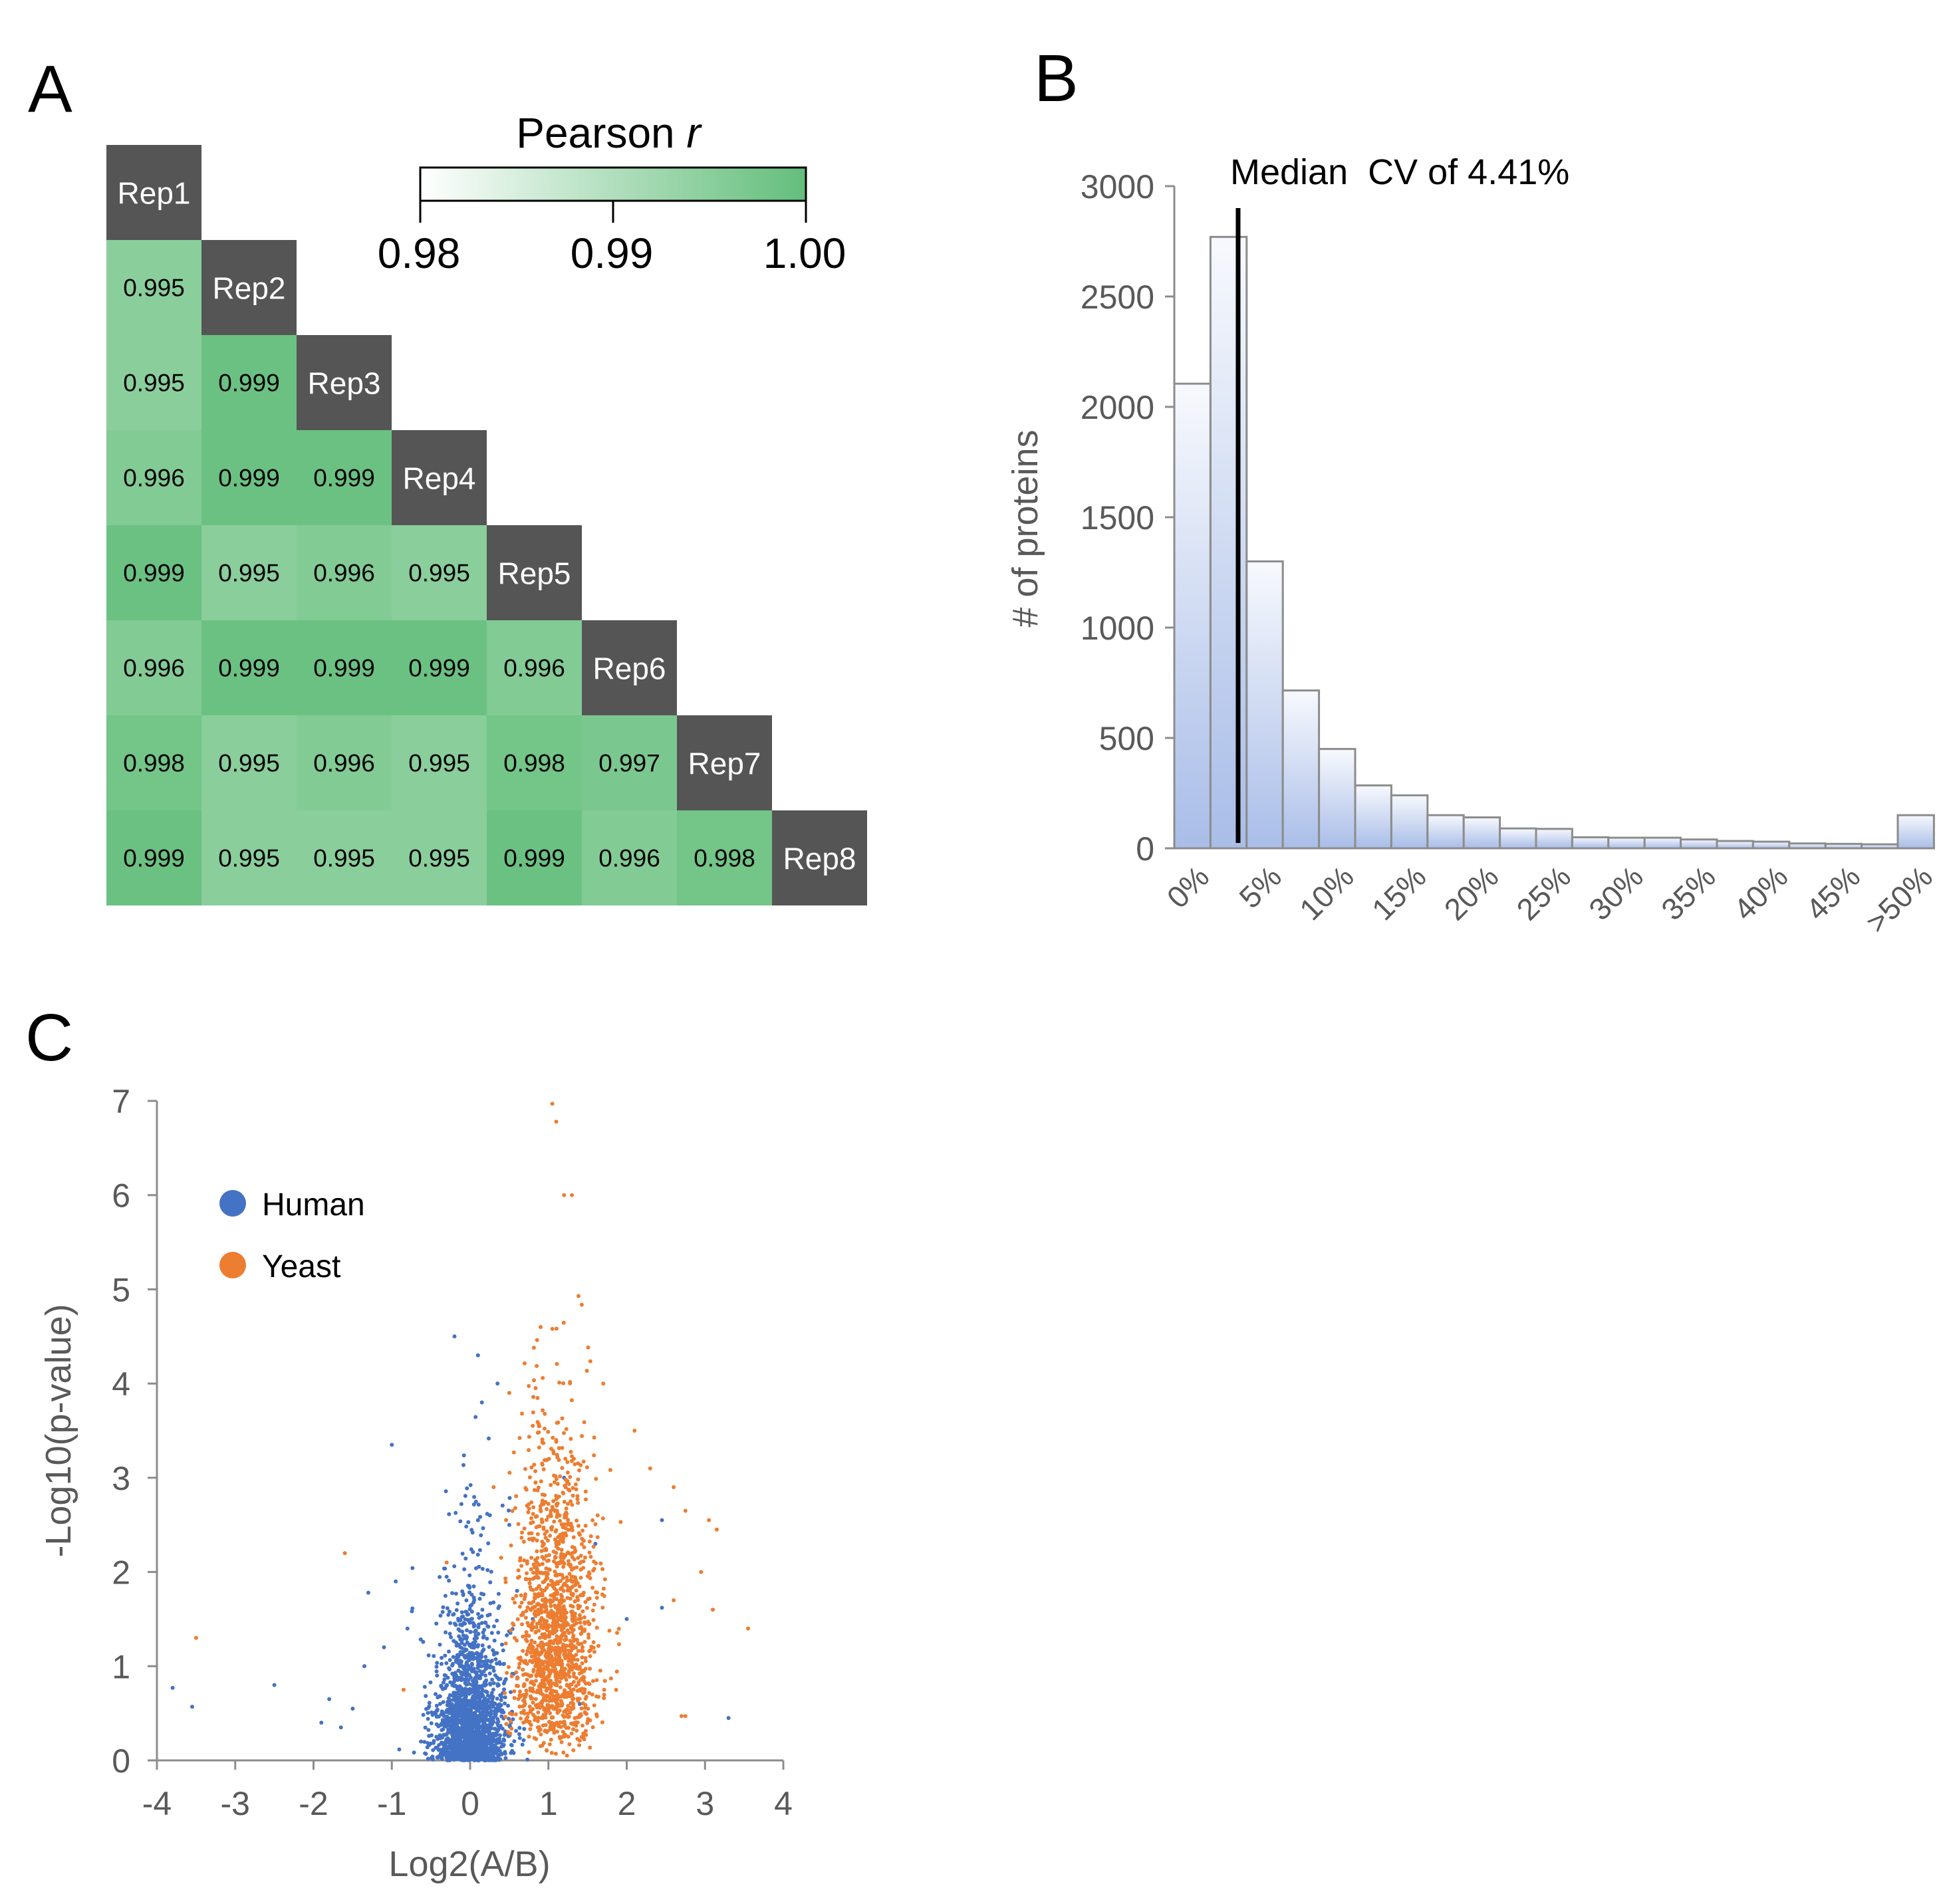 This screenshot has width=1939, height=1904. What do you see at coordinates (58, 1430) in the screenshot?
I see `y-axis-label: -Log10(p-value)` at bounding box center [58, 1430].